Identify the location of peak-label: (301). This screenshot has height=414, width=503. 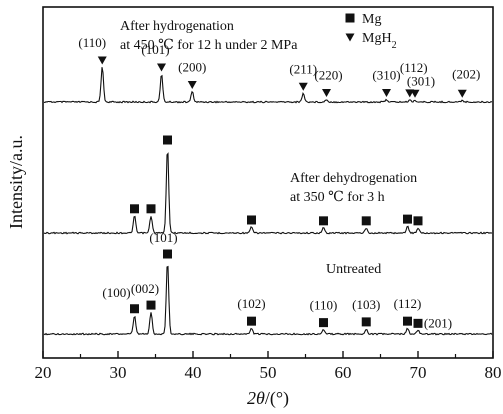
(421, 80).